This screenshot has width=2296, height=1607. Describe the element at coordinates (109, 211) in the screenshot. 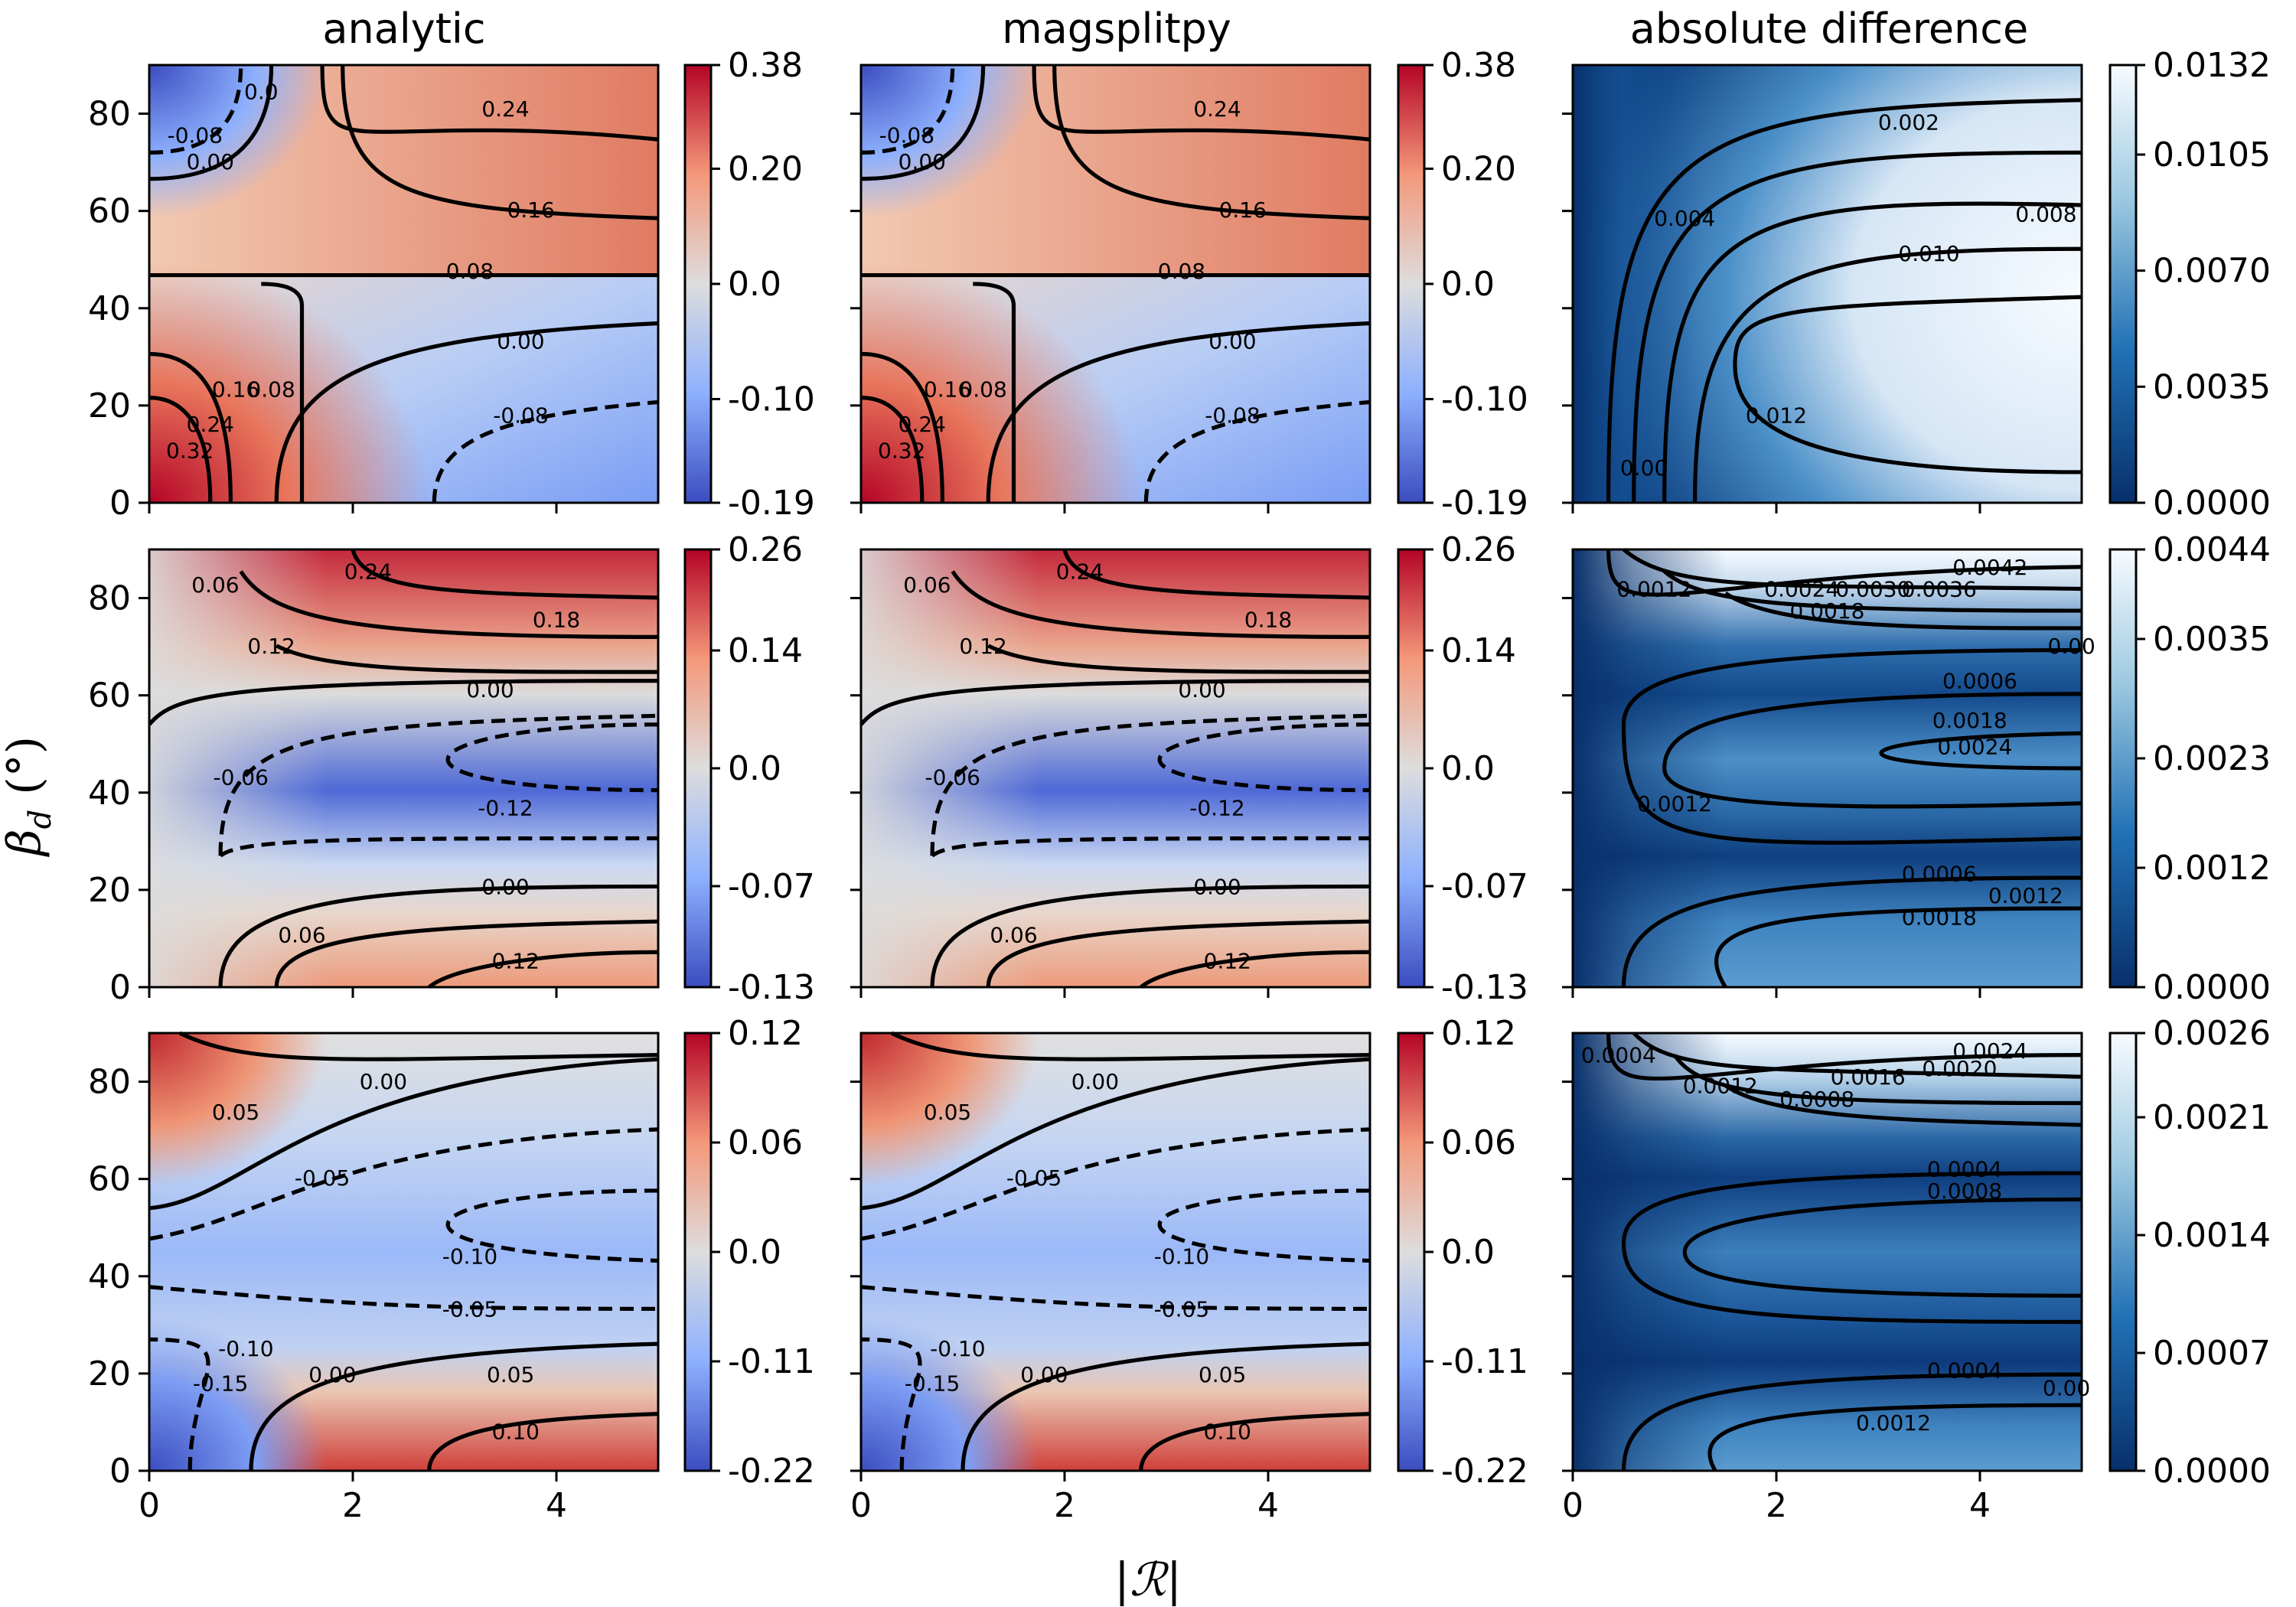

I see `y-tick-label: 60` at that location.